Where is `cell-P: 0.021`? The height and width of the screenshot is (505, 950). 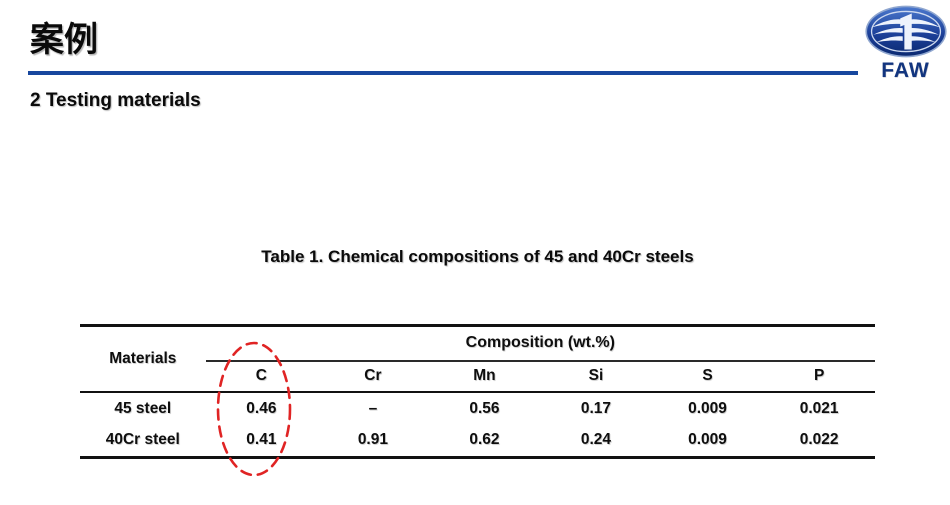 cell-P: 0.021 is located at coordinates (819, 408).